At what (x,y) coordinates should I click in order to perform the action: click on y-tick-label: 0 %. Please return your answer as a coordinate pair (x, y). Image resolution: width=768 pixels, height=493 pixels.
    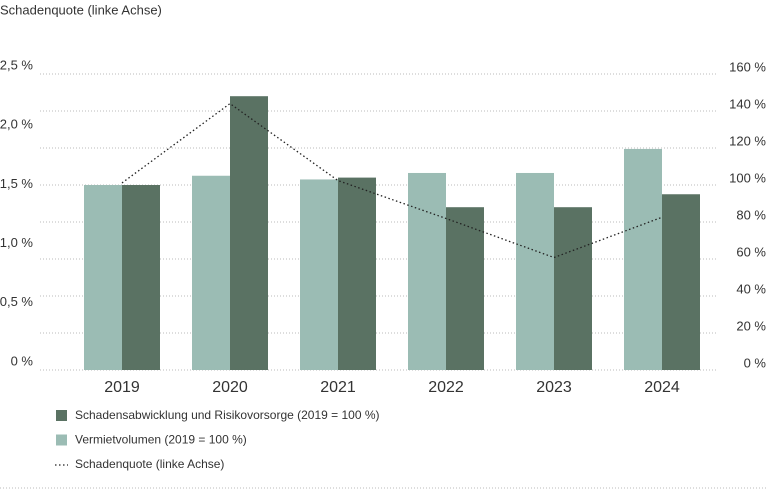
    Looking at the image, I should click on (22, 360).